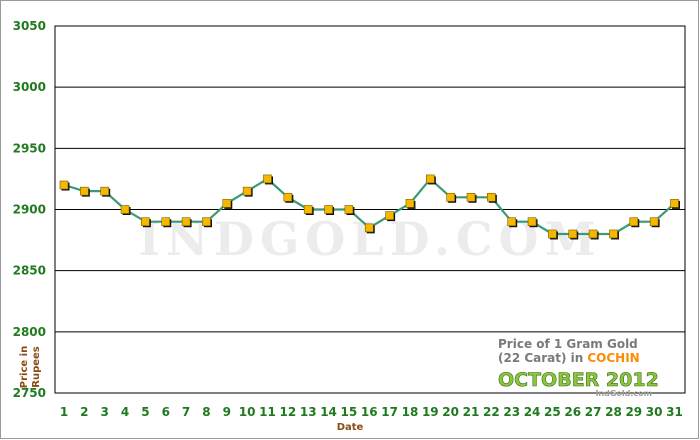  What do you see at coordinates (578, 380) in the screenshot?
I see `caption-month: OCTOBER 2012` at bounding box center [578, 380].